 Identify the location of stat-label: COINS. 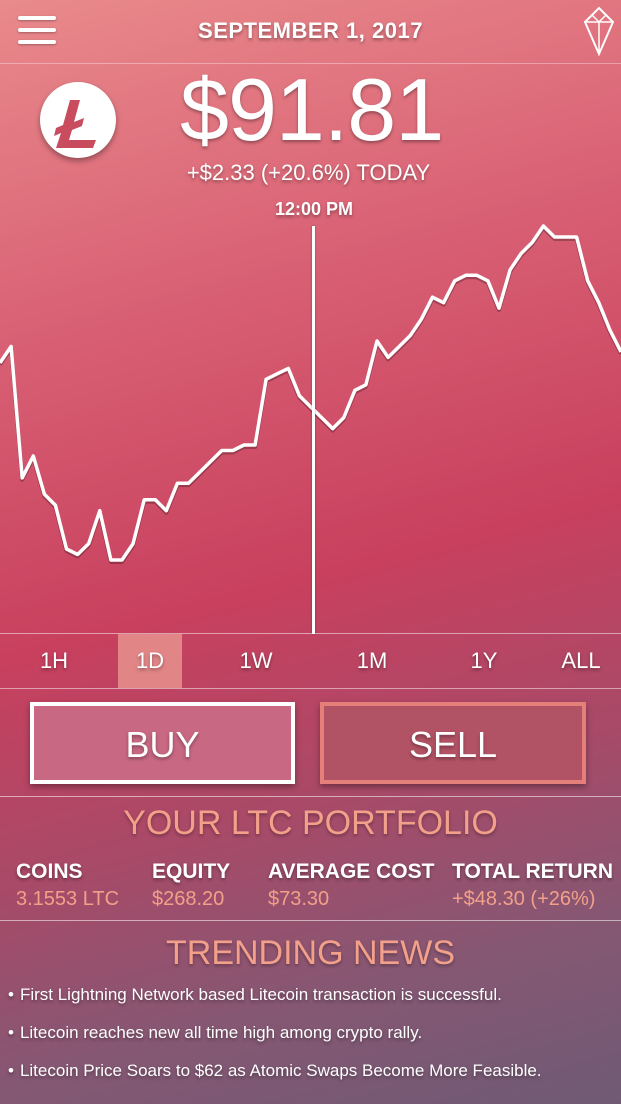
(49, 871).